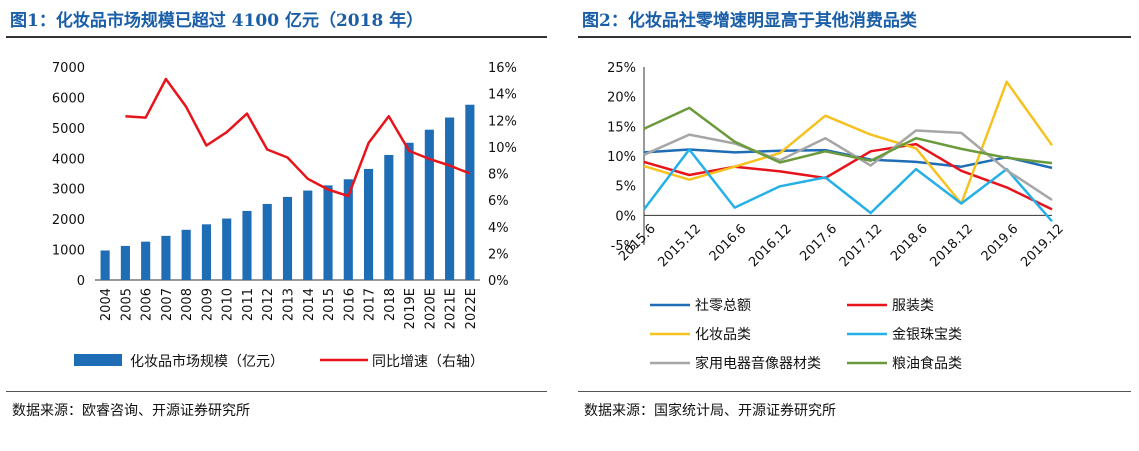 The image size is (1139, 451). What do you see at coordinates (927, 335) in the screenshot?
I see `legend-label: 金银珠宝类` at bounding box center [927, 335].